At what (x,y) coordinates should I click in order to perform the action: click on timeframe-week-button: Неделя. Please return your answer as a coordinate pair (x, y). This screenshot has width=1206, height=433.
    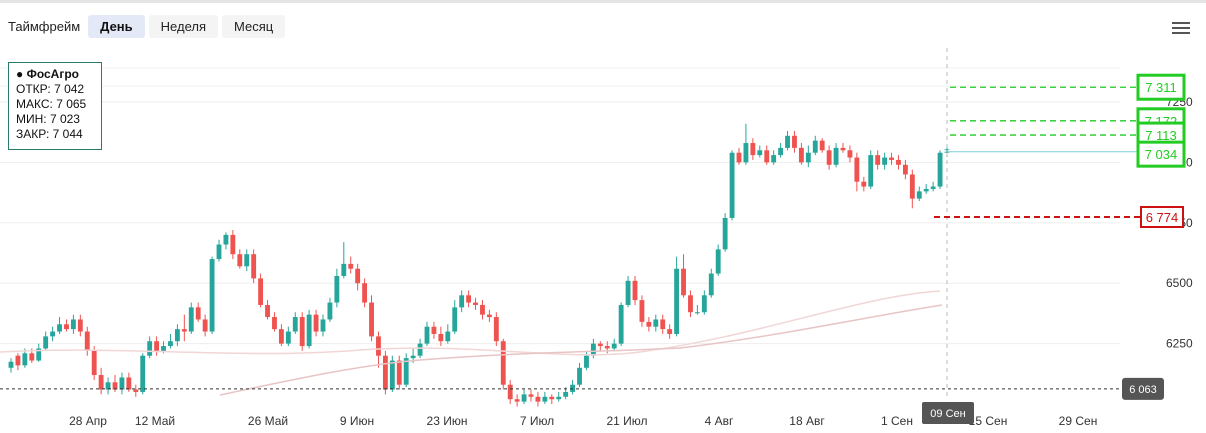
    Looking at the image, I should click on (183, 26).